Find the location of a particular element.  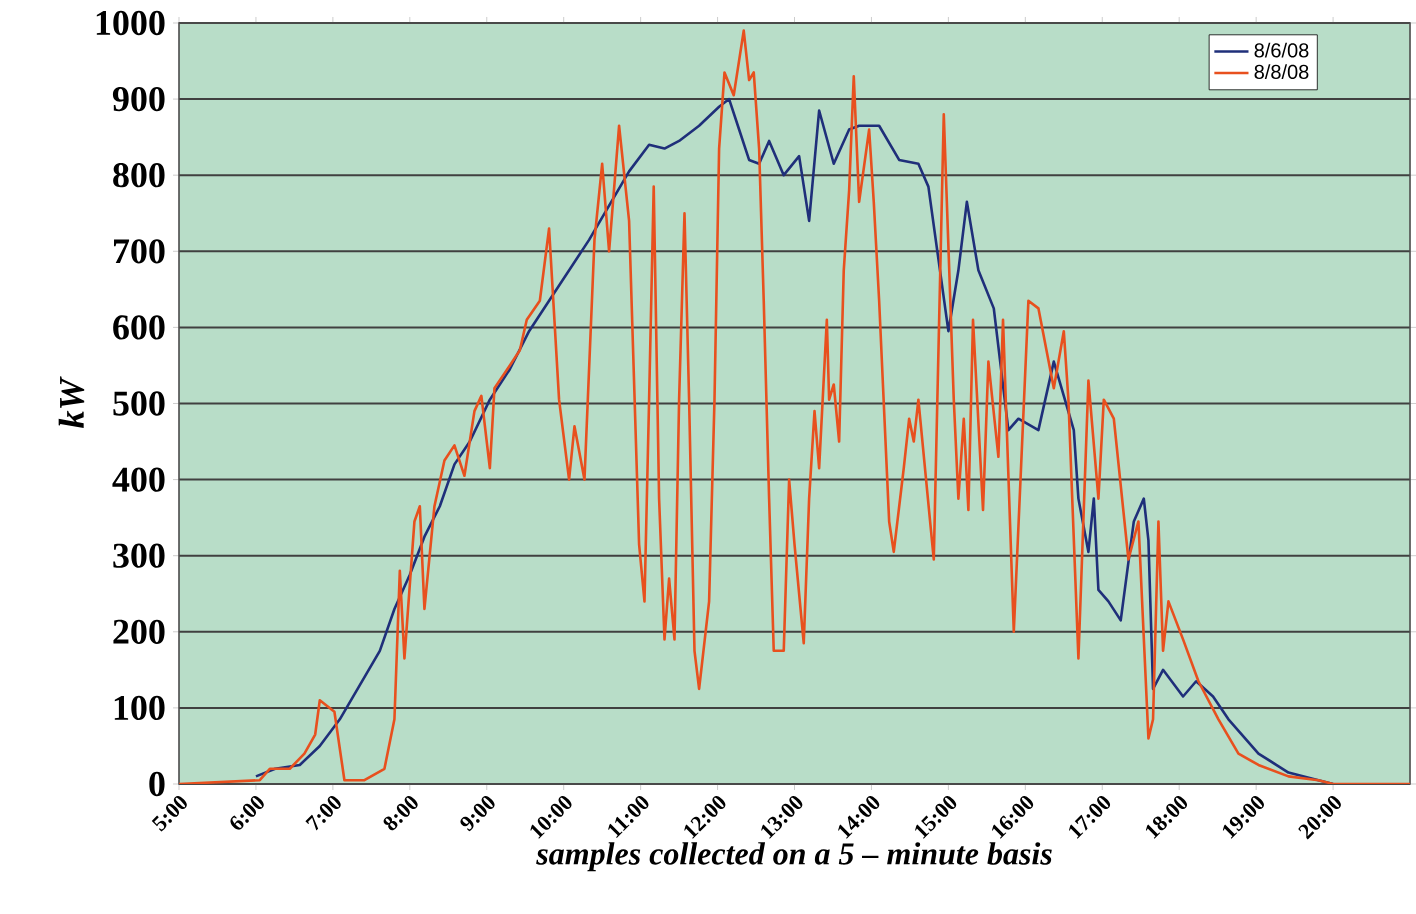

legend-label: 8/8/08 is located at coordinates (1281, 71).